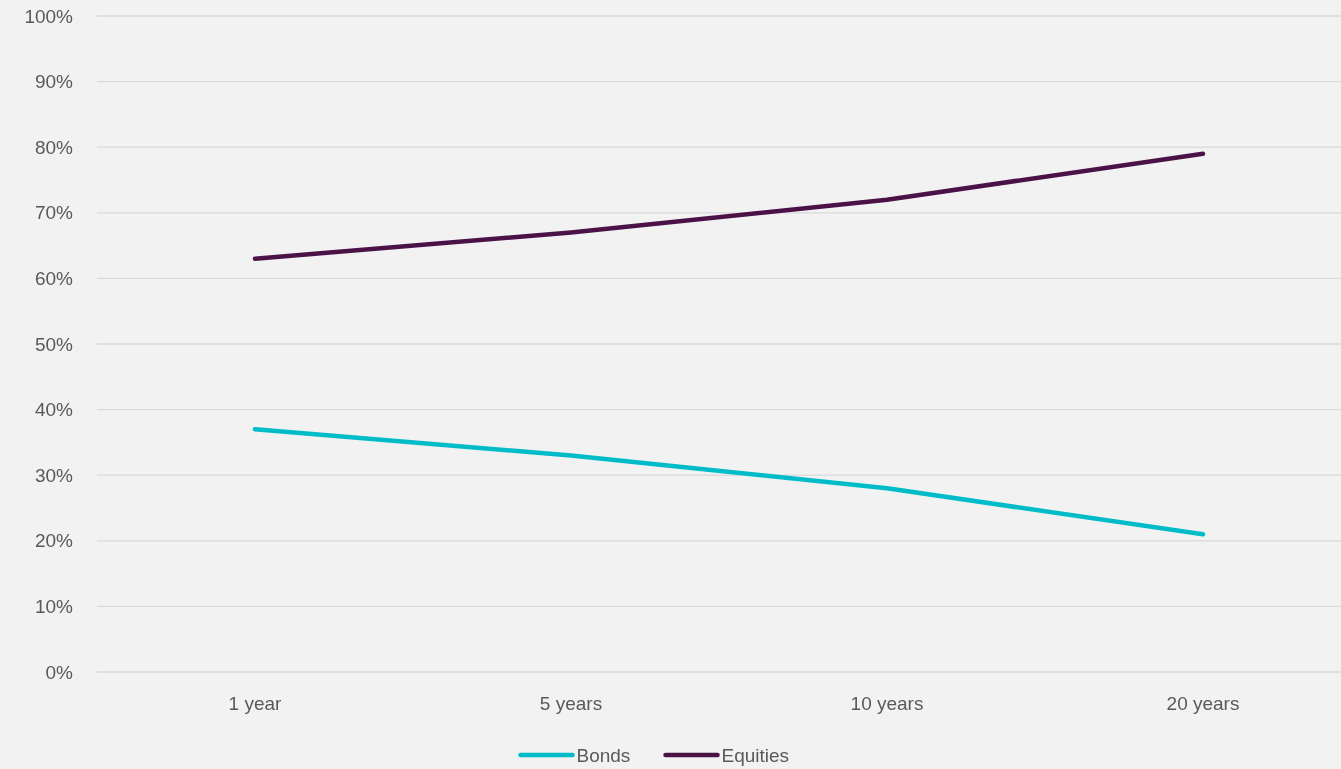 This screenshot has height=769, width=1341. What do you see at coordinates (54, 541) in the screenshot?
I see `y-tick-label: 20%` at bounding box center [54, 541].